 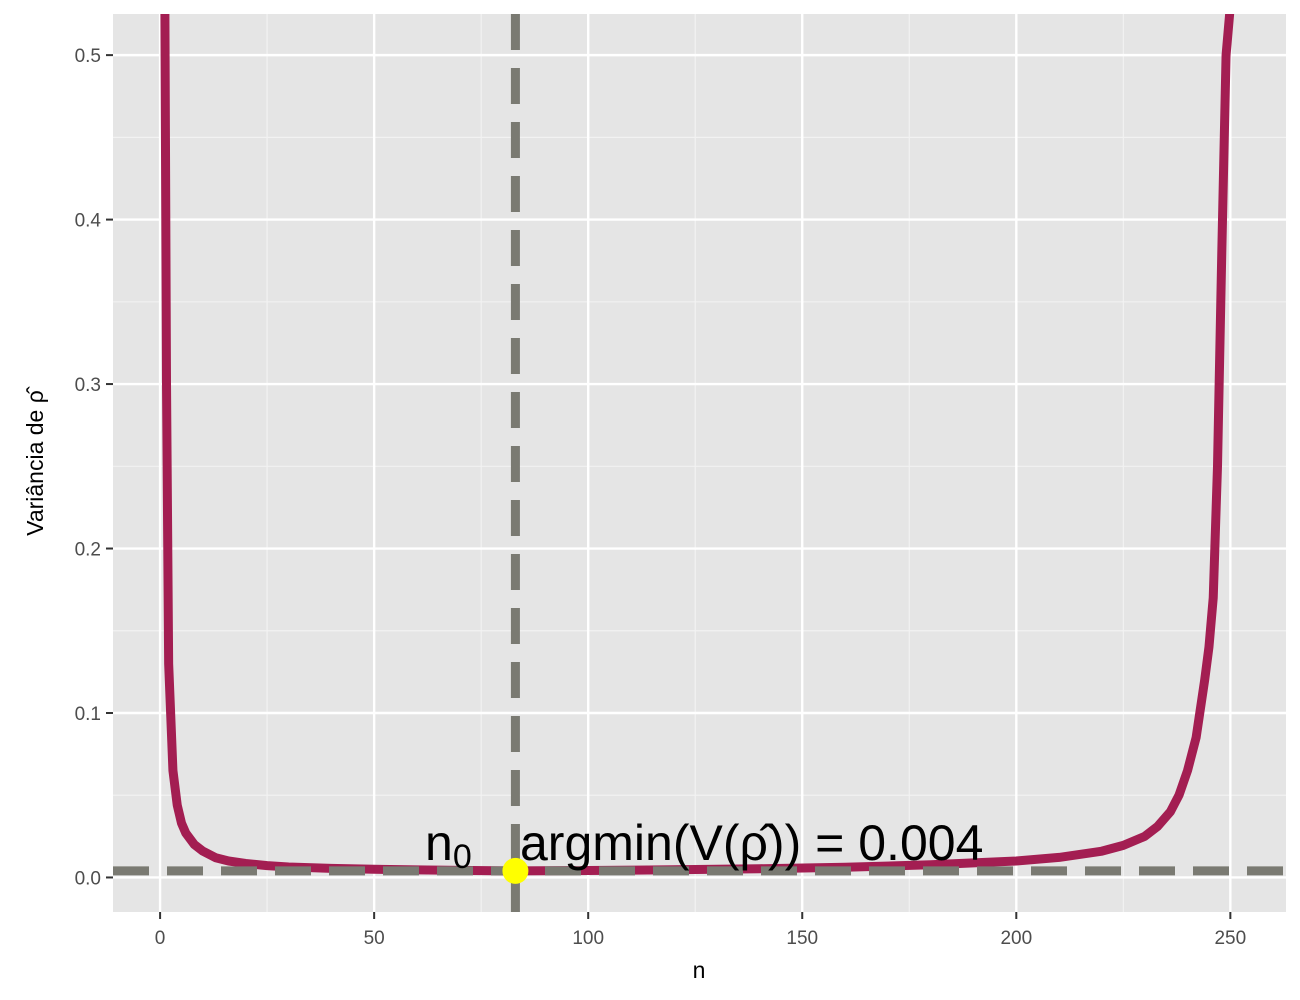 What do you see at coordinates (829, 843) in the screenshot?
I see `equals-sign: =` at bounding box center [829, 843].